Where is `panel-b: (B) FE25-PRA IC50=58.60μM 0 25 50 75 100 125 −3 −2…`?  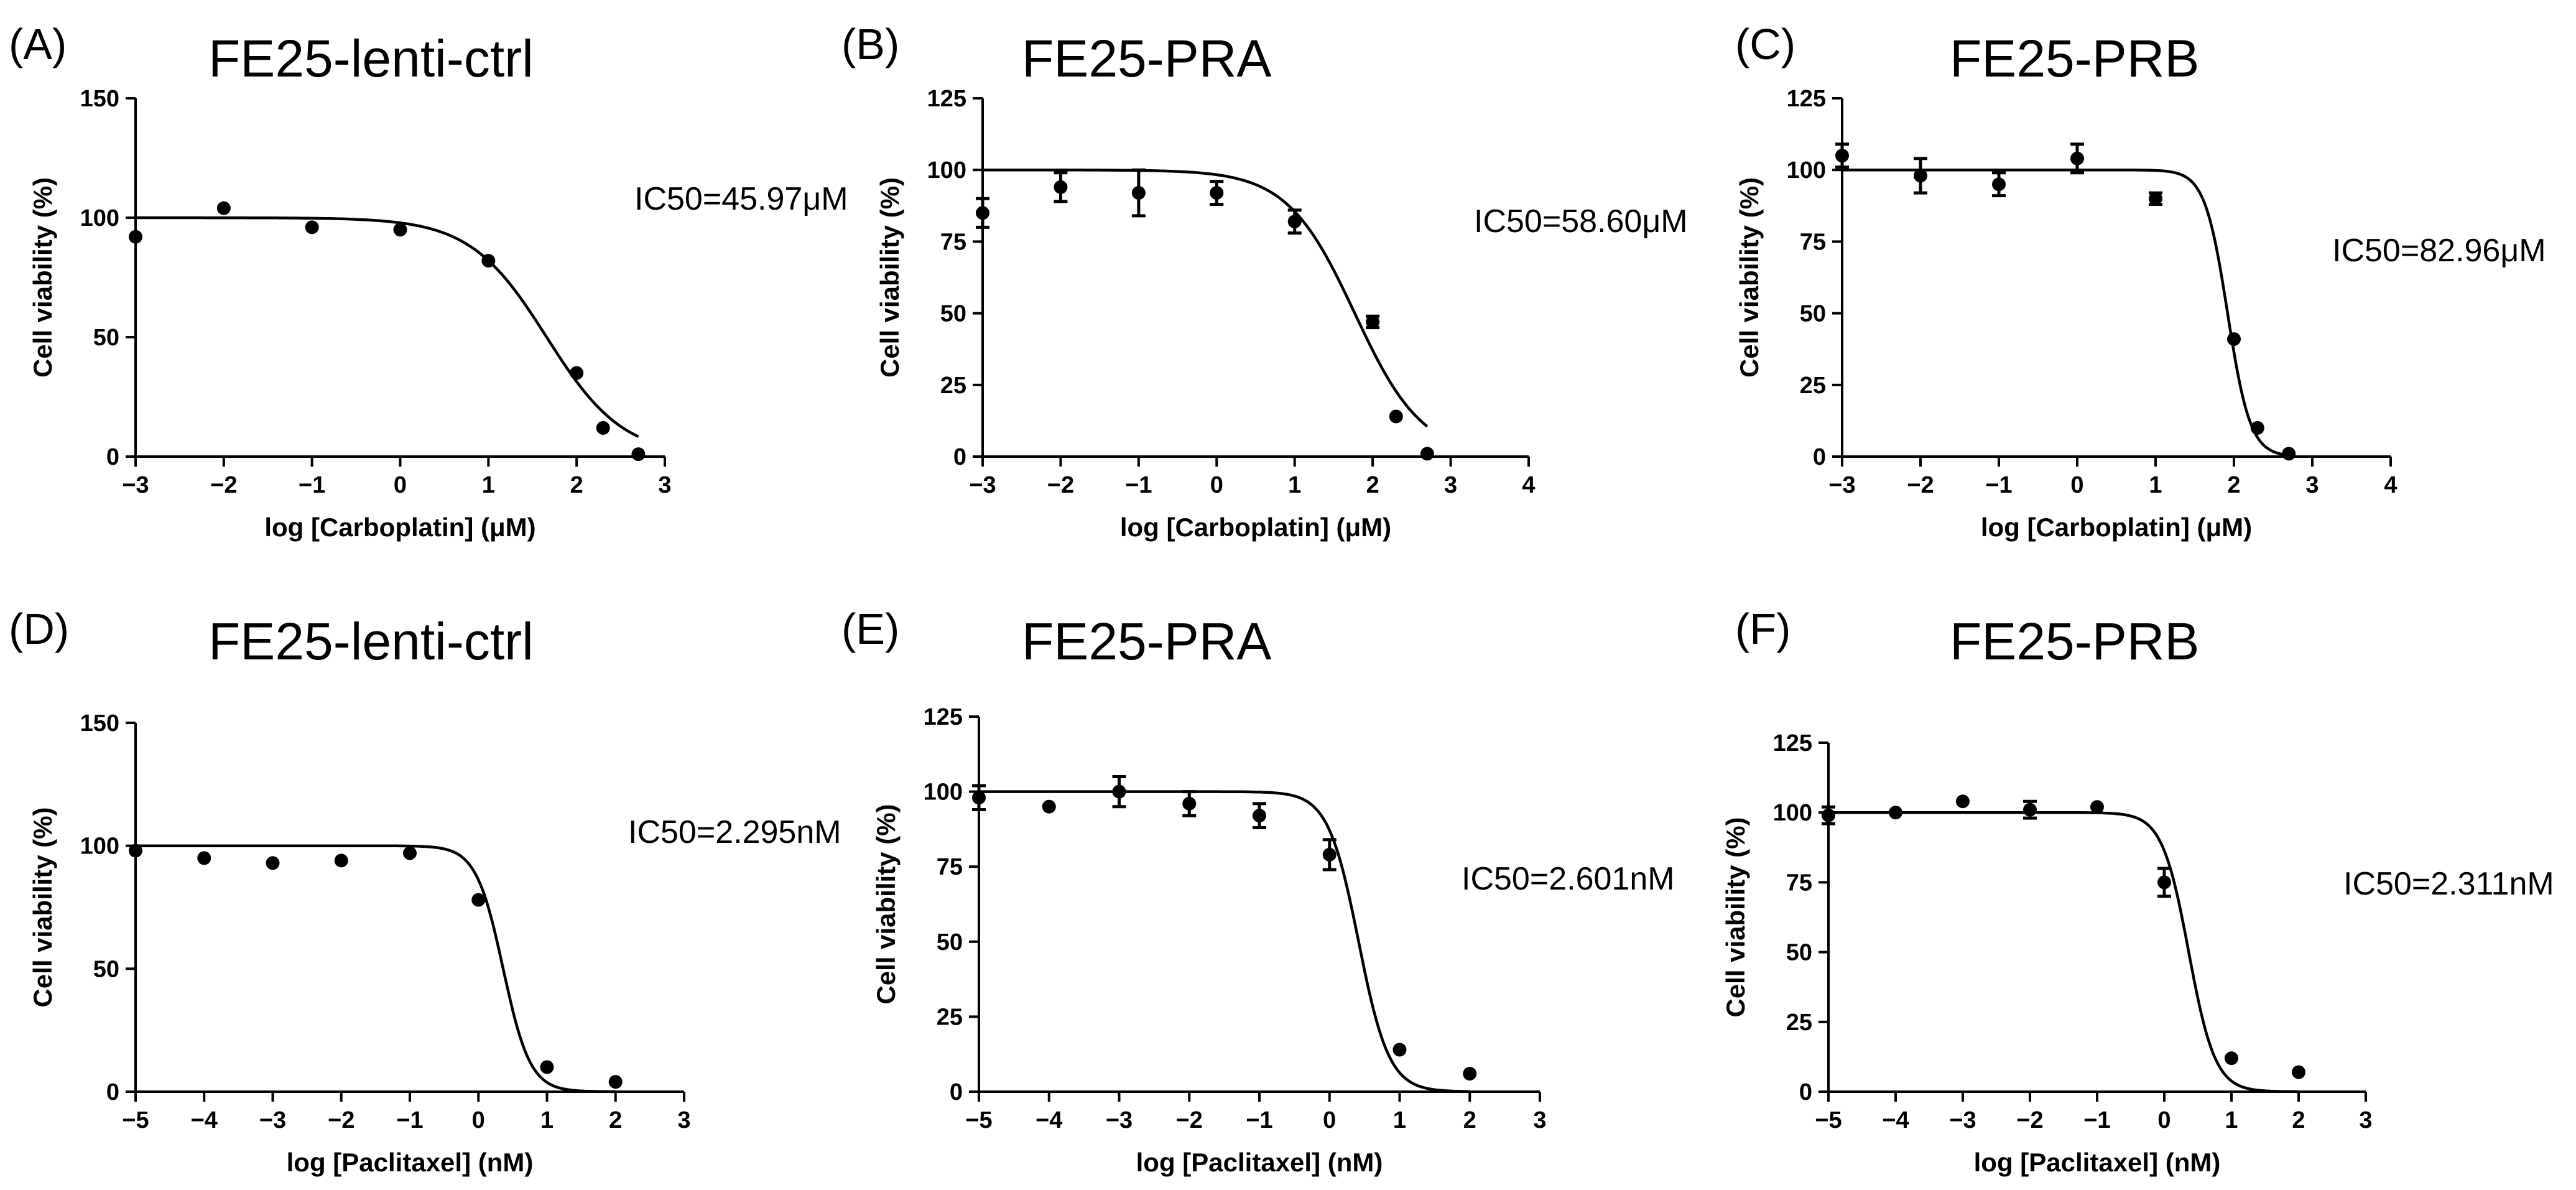
panel-b: (B) FE25-PRA IC50=58.60μM 0 25 50 75 100 125 −3 −2… is located at coordinates (1265, 281).